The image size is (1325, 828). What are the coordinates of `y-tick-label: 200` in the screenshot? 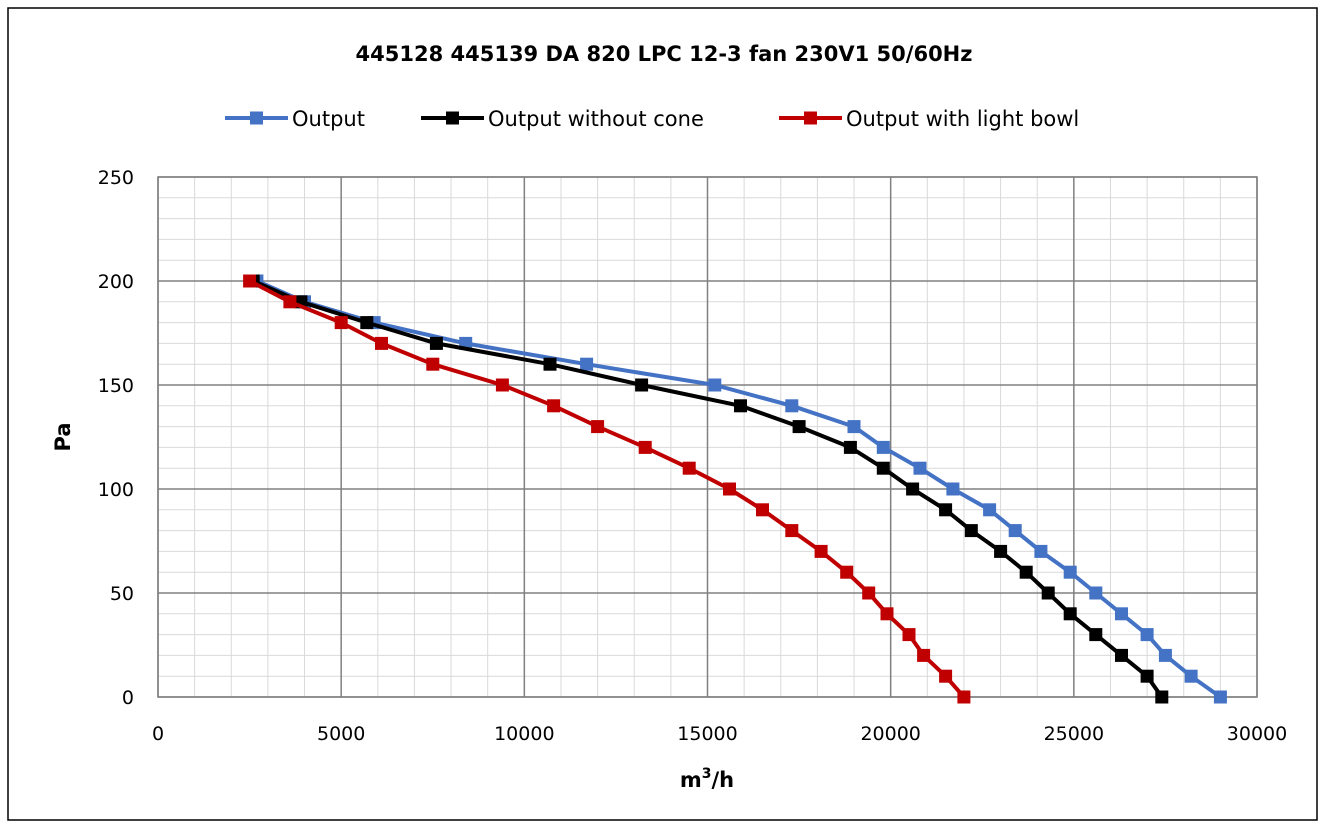 It's located at (116, 282).